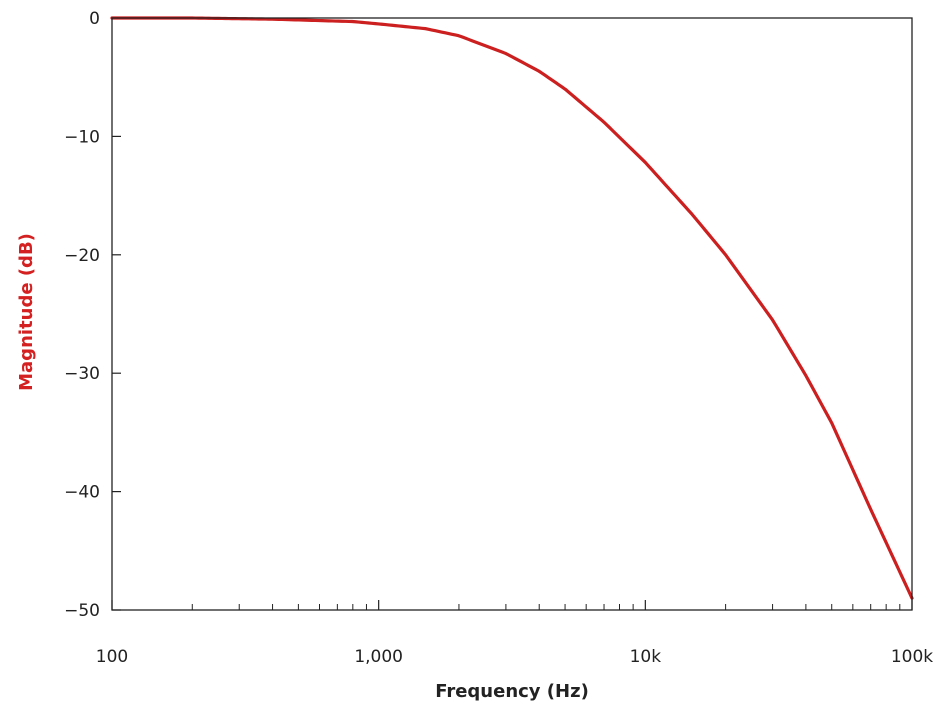  Describe the element at coordinates (112, 657) in the screenshot. I see `x-tick-label: 100` at that location.